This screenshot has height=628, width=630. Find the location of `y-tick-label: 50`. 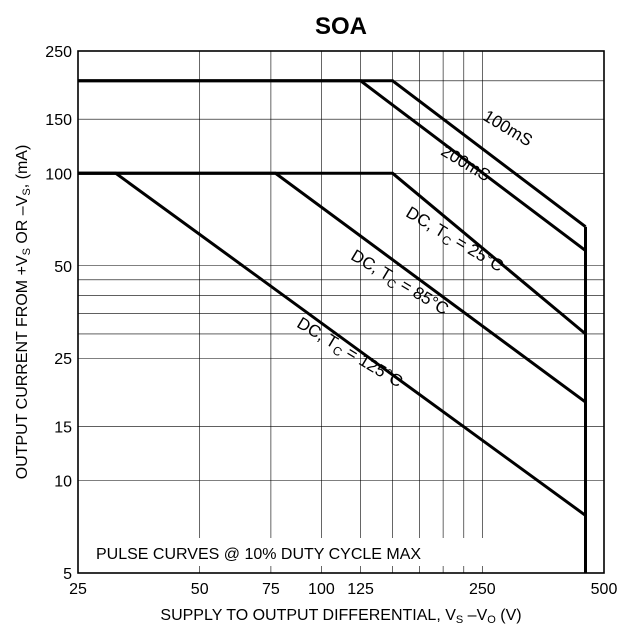

y-tick-label: 50 is located at coordinates (63, 267).